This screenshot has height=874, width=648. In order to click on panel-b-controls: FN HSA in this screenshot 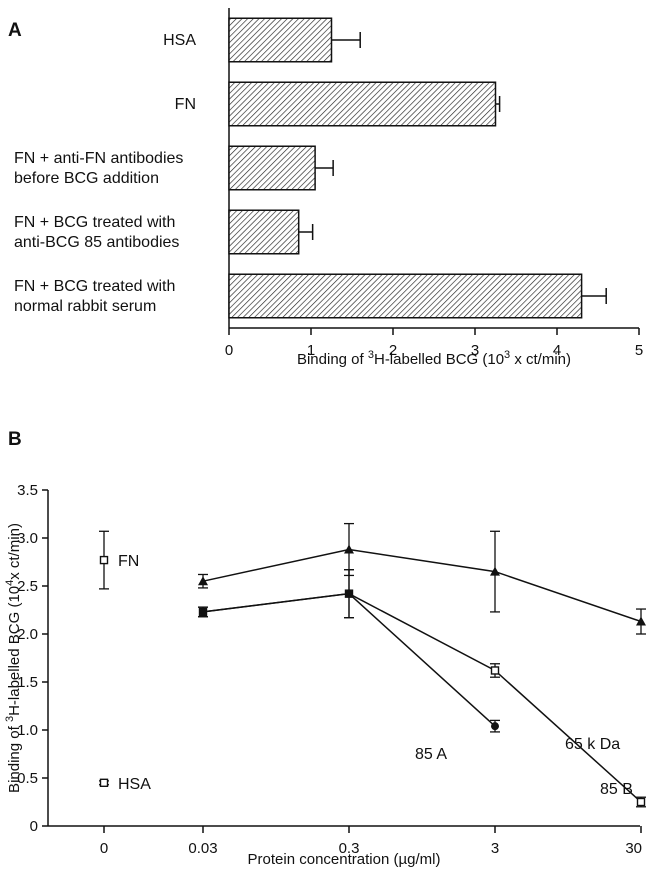, I will do `click(125, 661)`.